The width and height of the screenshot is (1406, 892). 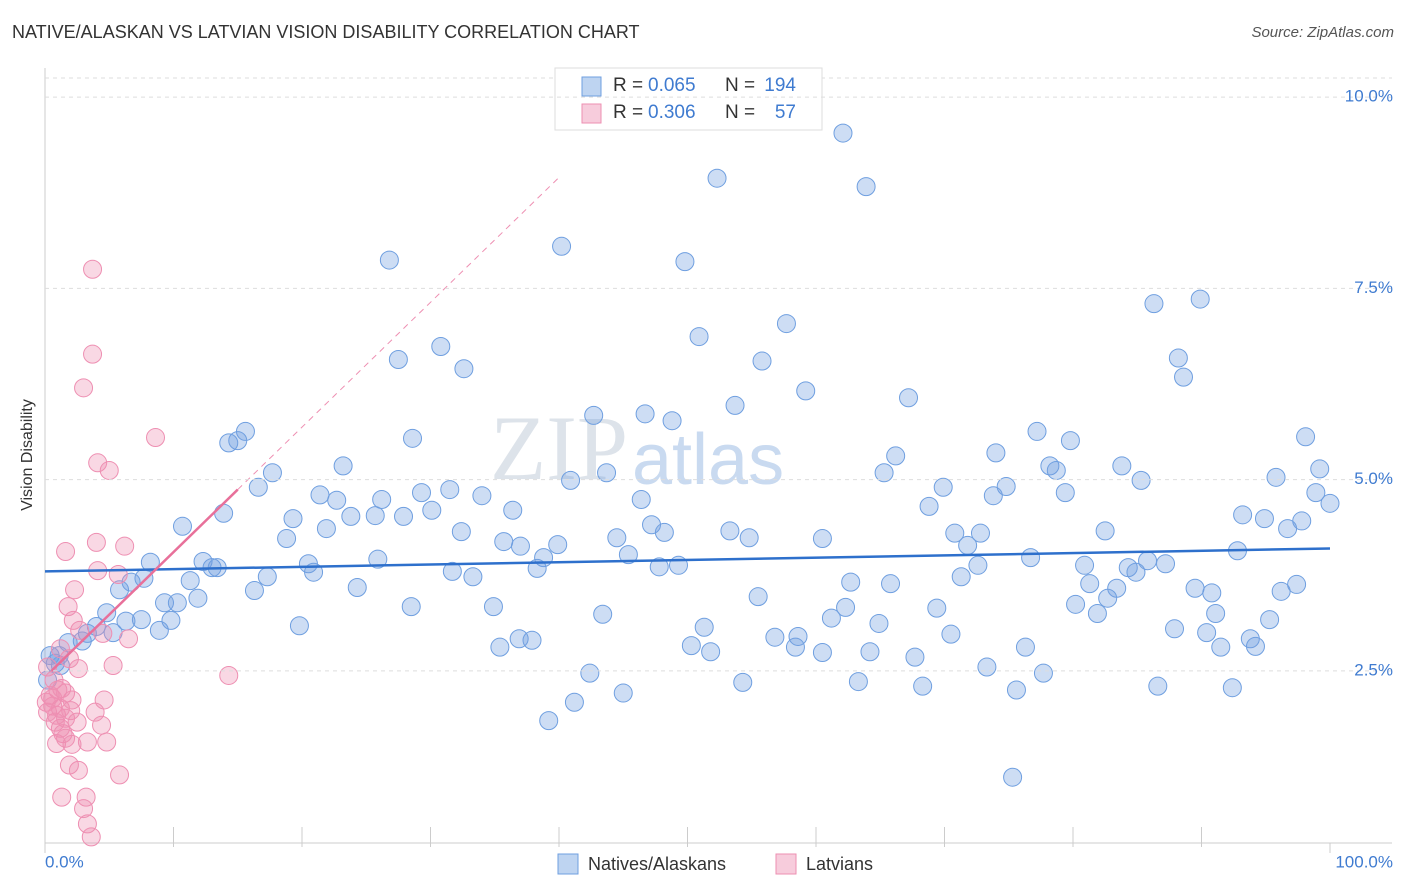 What do you see at coordinates (628, 85) in the screenshot?
I see `legend-r-label: R =` at bounding box center [628, 85].